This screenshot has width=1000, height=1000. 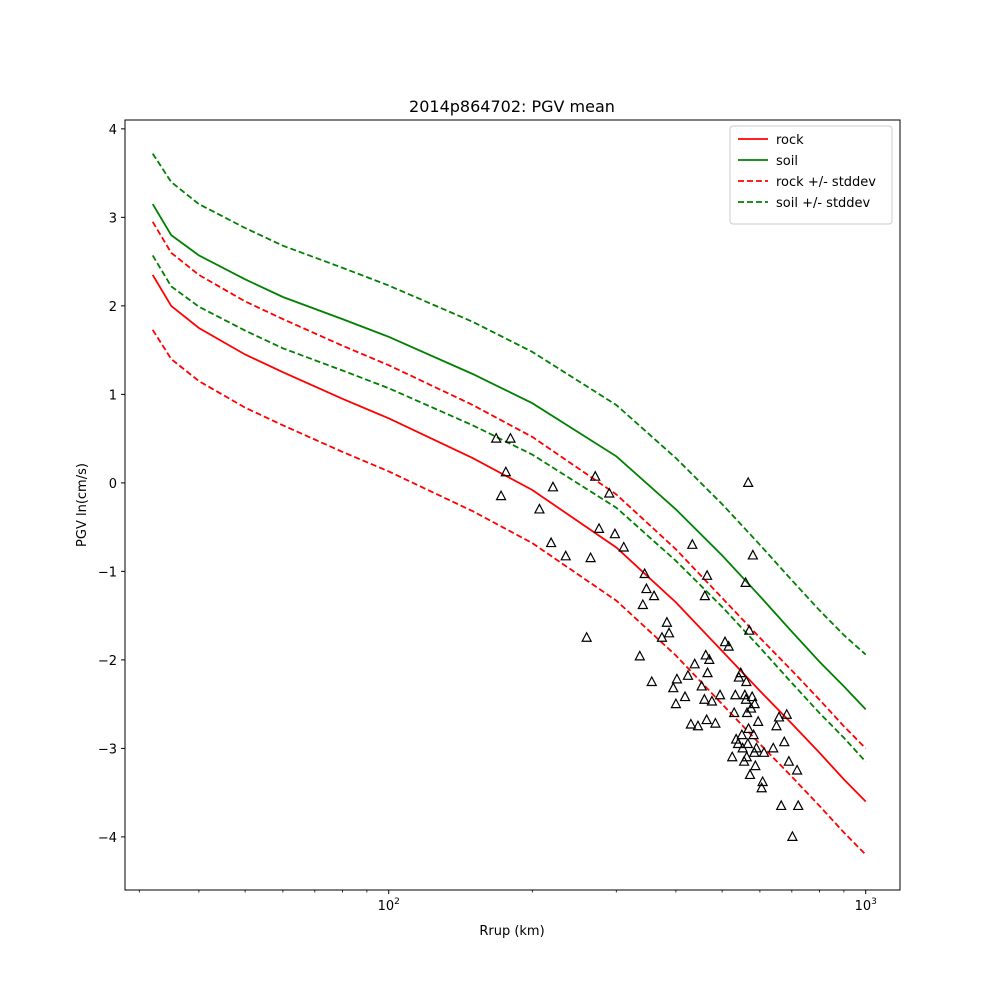 I want to click on chart-title: 2014p864702: PGV mean, so click(x=512, y=106).